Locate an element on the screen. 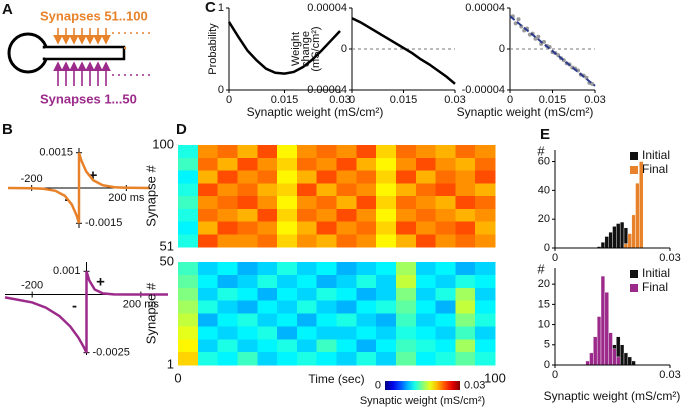  point is located at coordinates (518, 19).